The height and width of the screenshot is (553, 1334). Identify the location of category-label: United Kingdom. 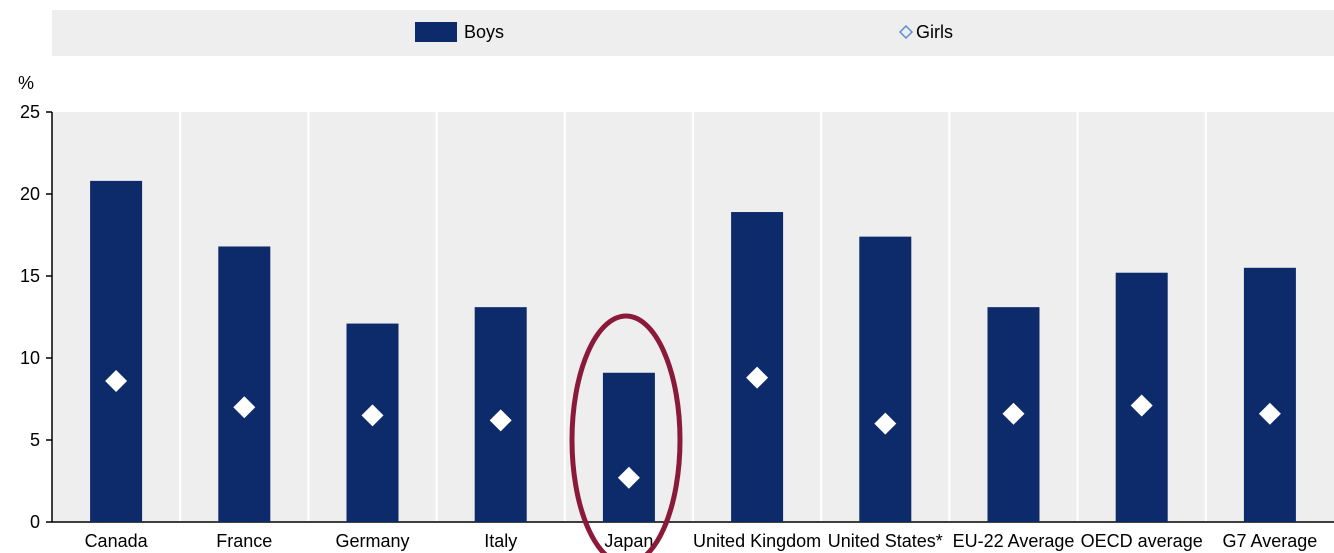
(757, 541).